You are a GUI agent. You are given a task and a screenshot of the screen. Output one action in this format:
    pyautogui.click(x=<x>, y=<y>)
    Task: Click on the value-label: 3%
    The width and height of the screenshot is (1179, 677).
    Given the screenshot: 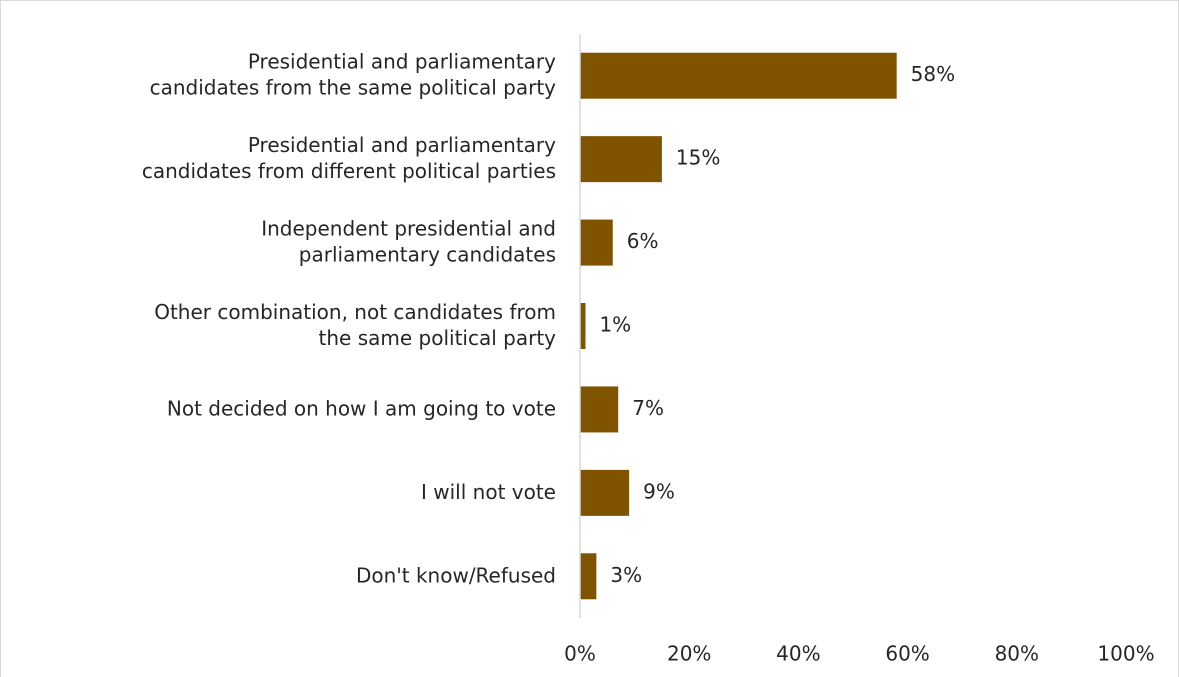 What is the action you would take?
    pyautogui.click(x=626, y=575)
    